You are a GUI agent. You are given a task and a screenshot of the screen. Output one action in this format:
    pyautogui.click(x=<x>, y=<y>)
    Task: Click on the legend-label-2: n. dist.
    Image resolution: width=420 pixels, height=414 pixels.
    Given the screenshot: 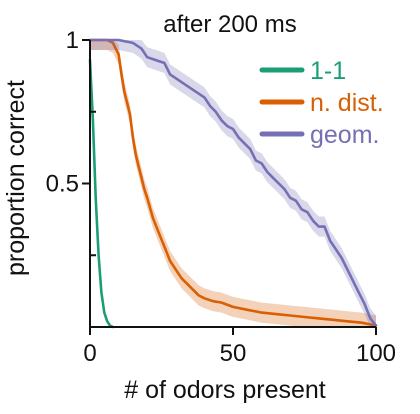 What is the action you would take?
    pyautogui.click(x=347, y=103)
    